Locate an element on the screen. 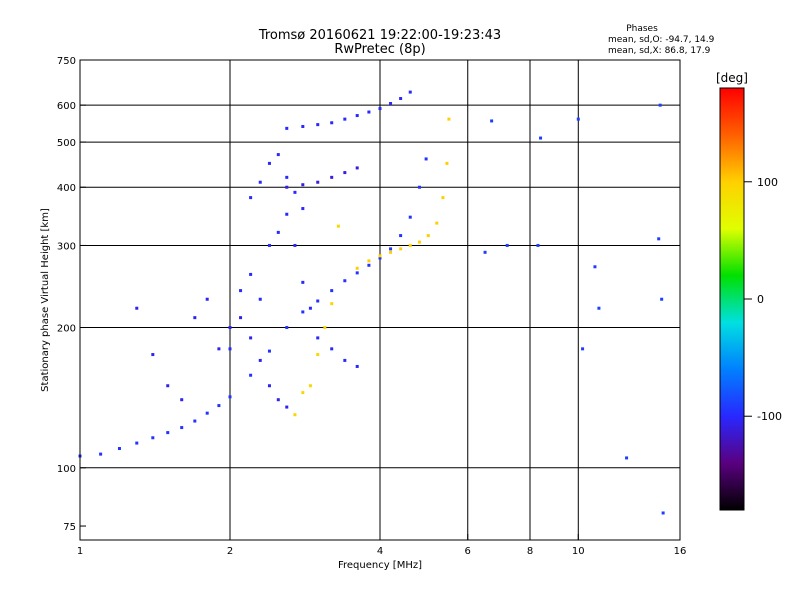 The height and width of the screenshot is (600, 800). y-tick-label: 100 is located at coordinates (66, 469).